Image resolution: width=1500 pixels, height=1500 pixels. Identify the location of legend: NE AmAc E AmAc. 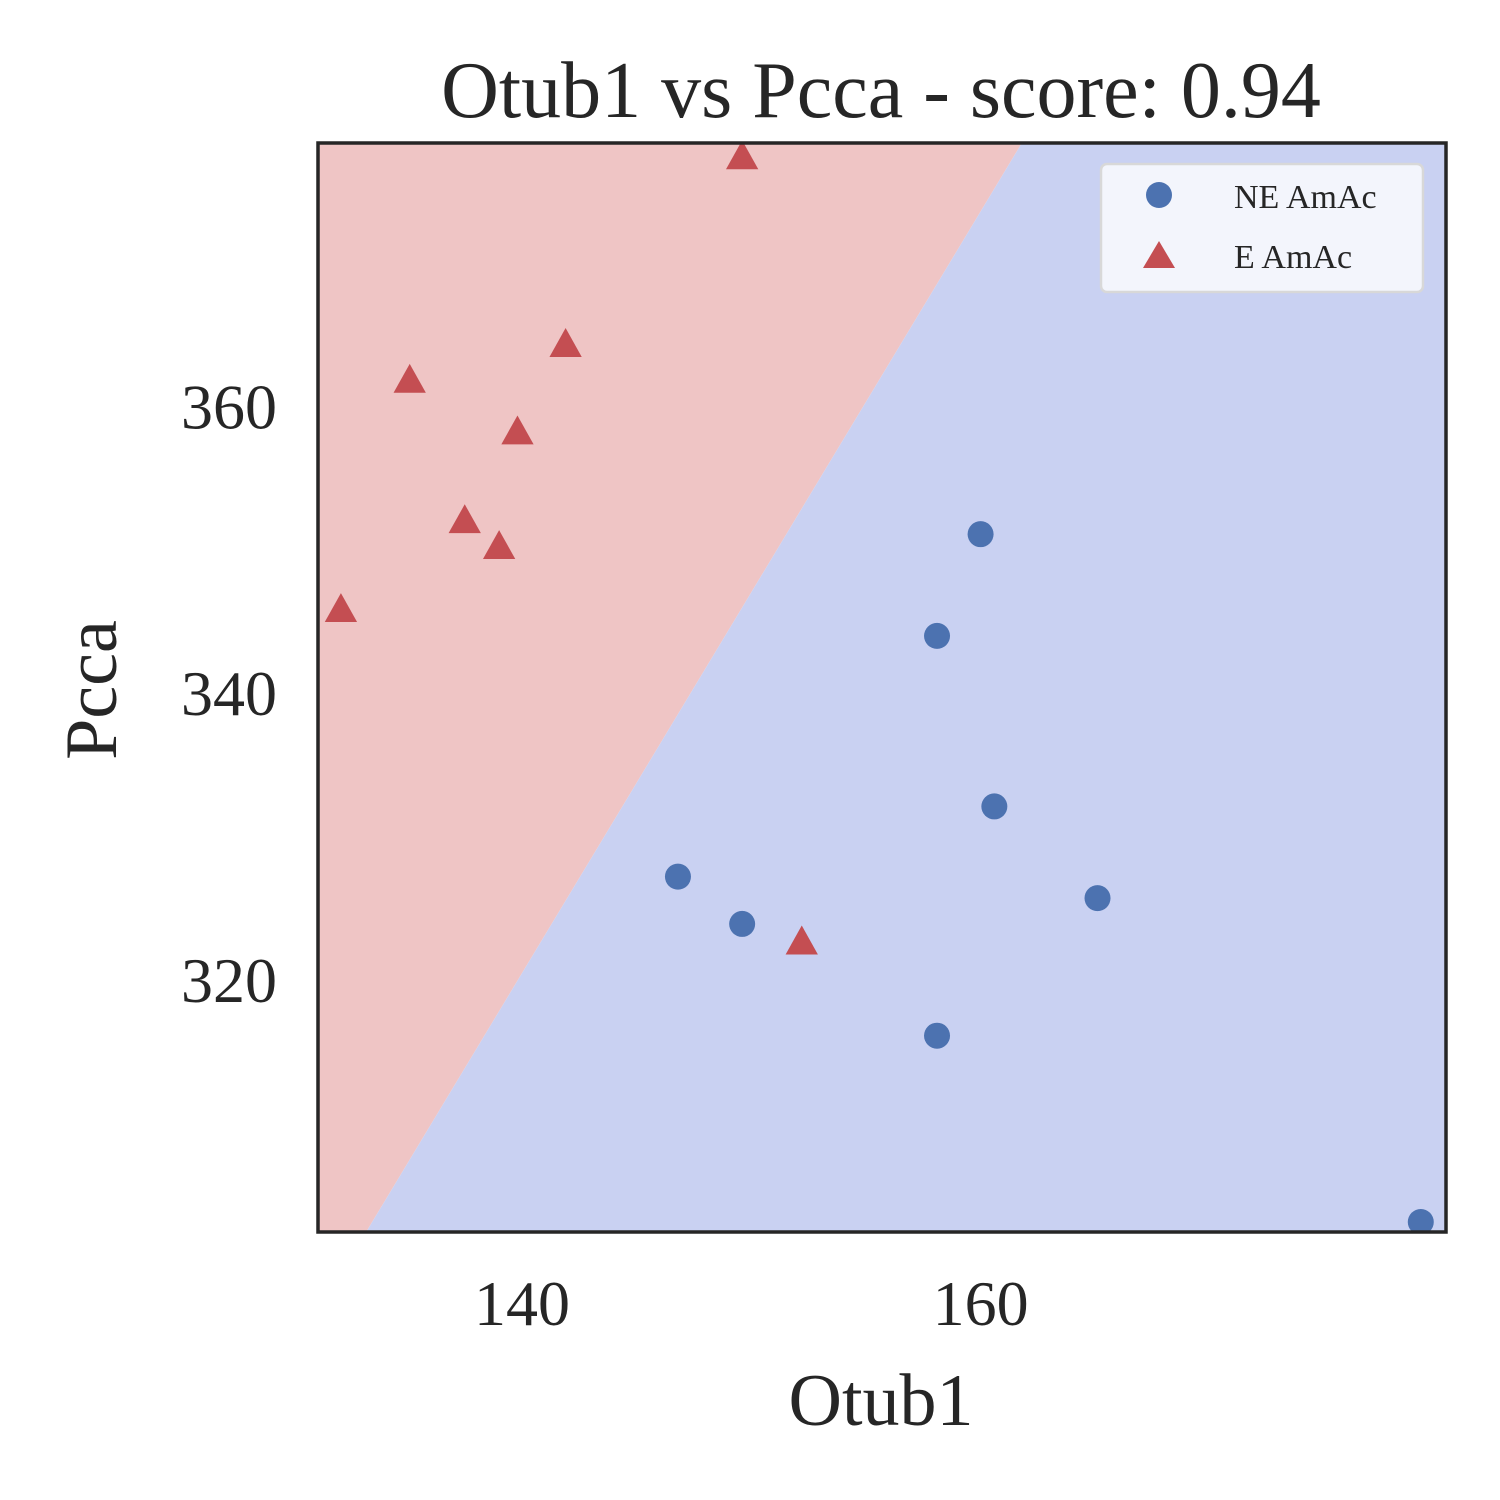
(1262, 228).